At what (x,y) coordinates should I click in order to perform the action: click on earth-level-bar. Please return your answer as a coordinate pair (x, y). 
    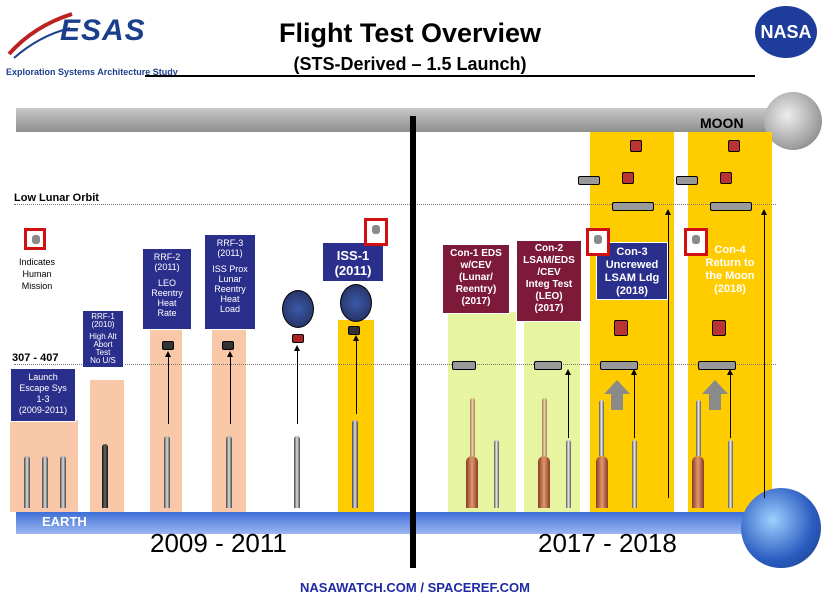
    Looking at the image, I should click on (396, 523).